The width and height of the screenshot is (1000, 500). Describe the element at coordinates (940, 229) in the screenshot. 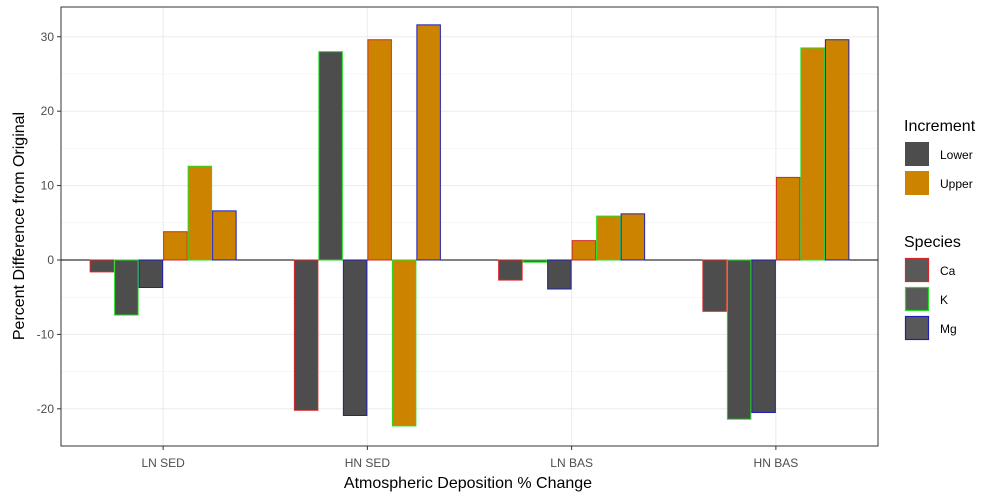

I see `legend: Increment Lower Upper Species Ca K Mg` at that location.